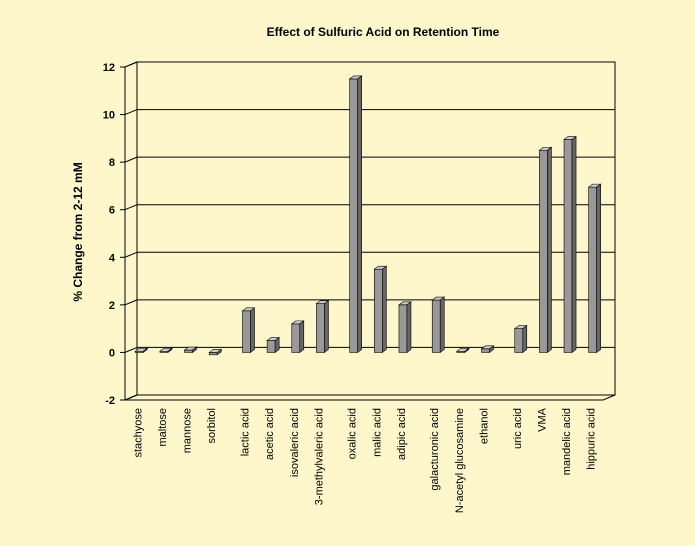 This screenshot has height=546, width=695. What do you see at coordinates (377, 432) in the screenshot?
I see `x-tick-label: malic acid` at bounding box center [377, 432].